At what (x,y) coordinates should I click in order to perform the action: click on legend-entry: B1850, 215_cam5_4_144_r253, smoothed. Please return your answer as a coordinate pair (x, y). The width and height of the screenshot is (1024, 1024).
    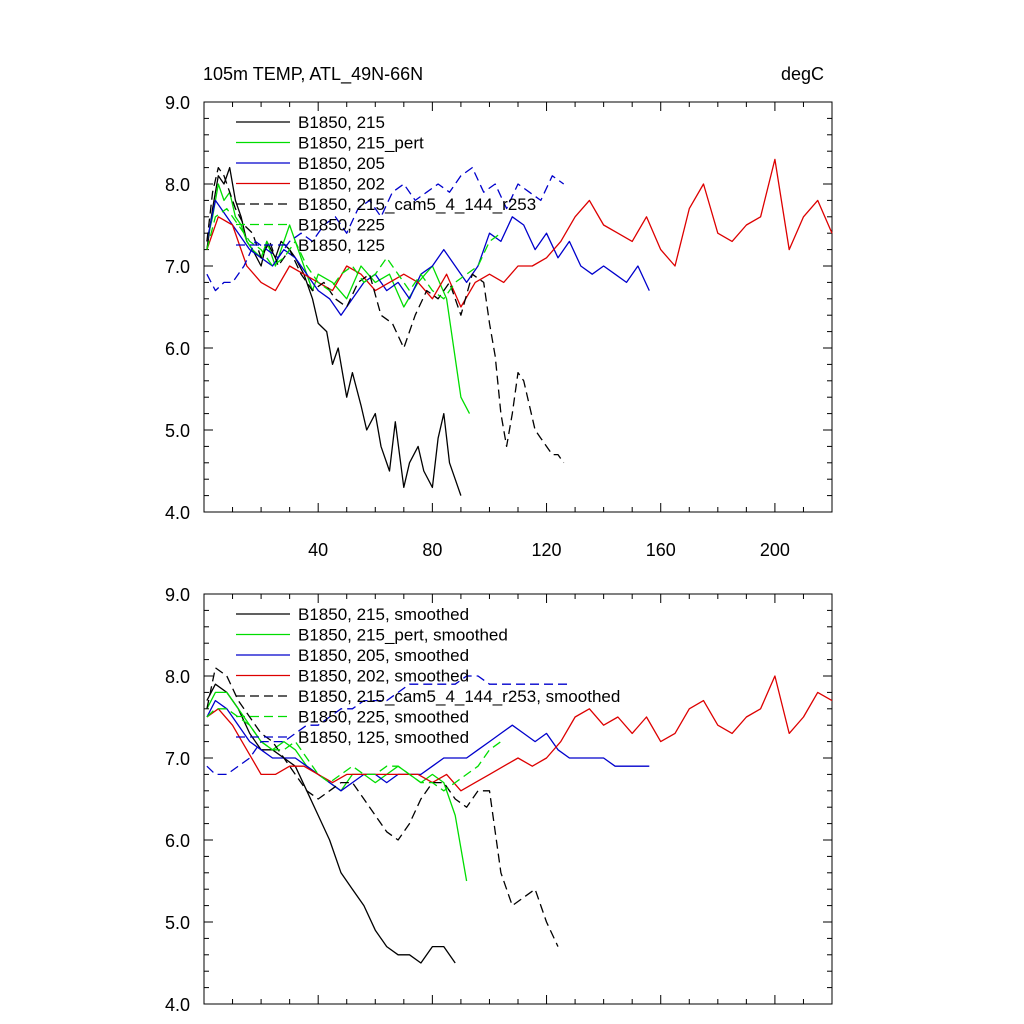
    Looking at the image, I should click on (459, 696).